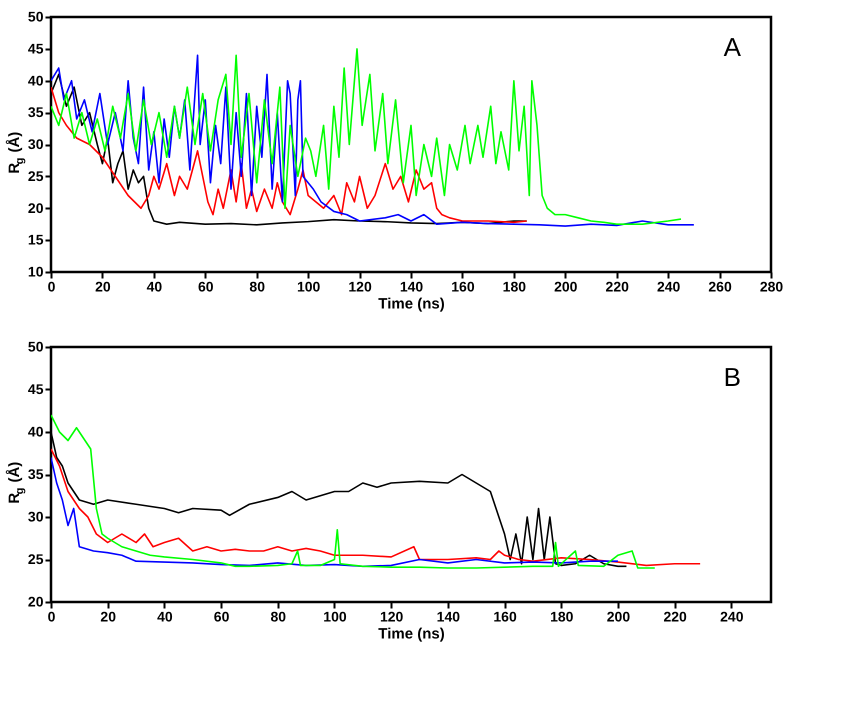 The height and width of the screenshot is (725, 854). What do you see at coordinates (733, 47) in the screenshot?
I see `annotation: A` at bounding box center [733, 47].